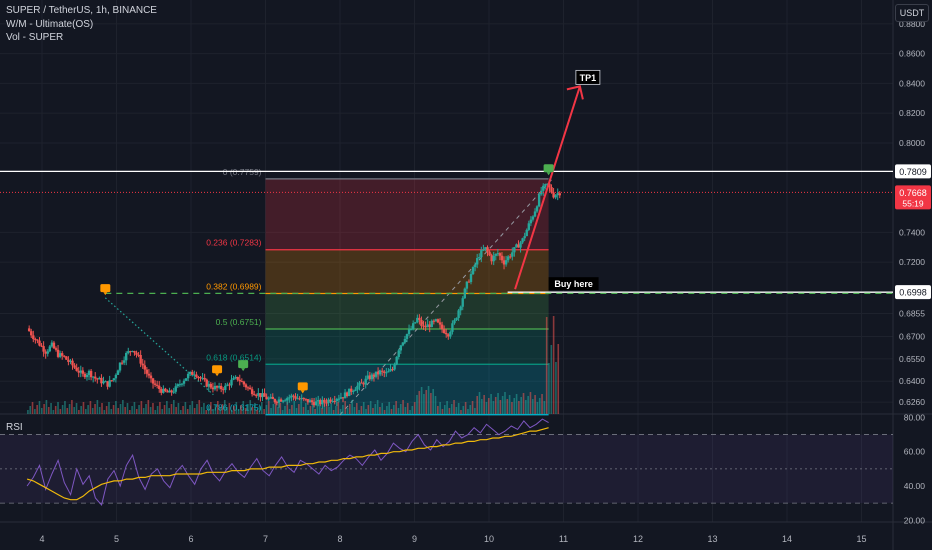 The image size is (932, 550). I want to click on currency-button: USDT, so click(912, 13).